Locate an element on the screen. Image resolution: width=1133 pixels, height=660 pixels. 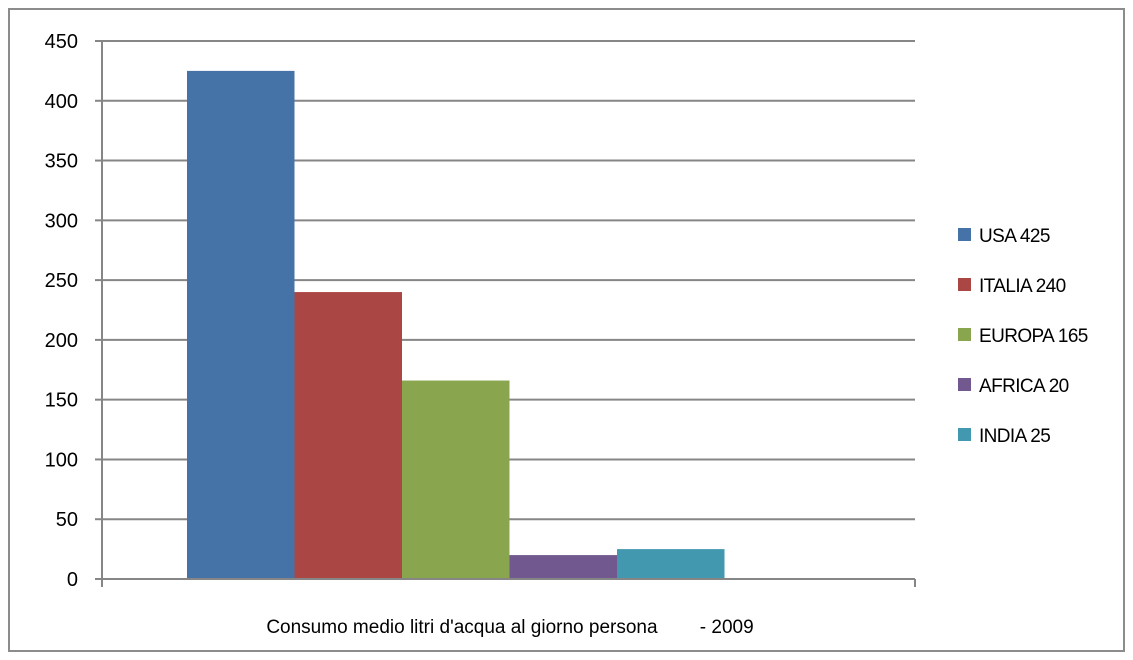
legend-label: INDIA 25 is located at coordinates (1014, 436).